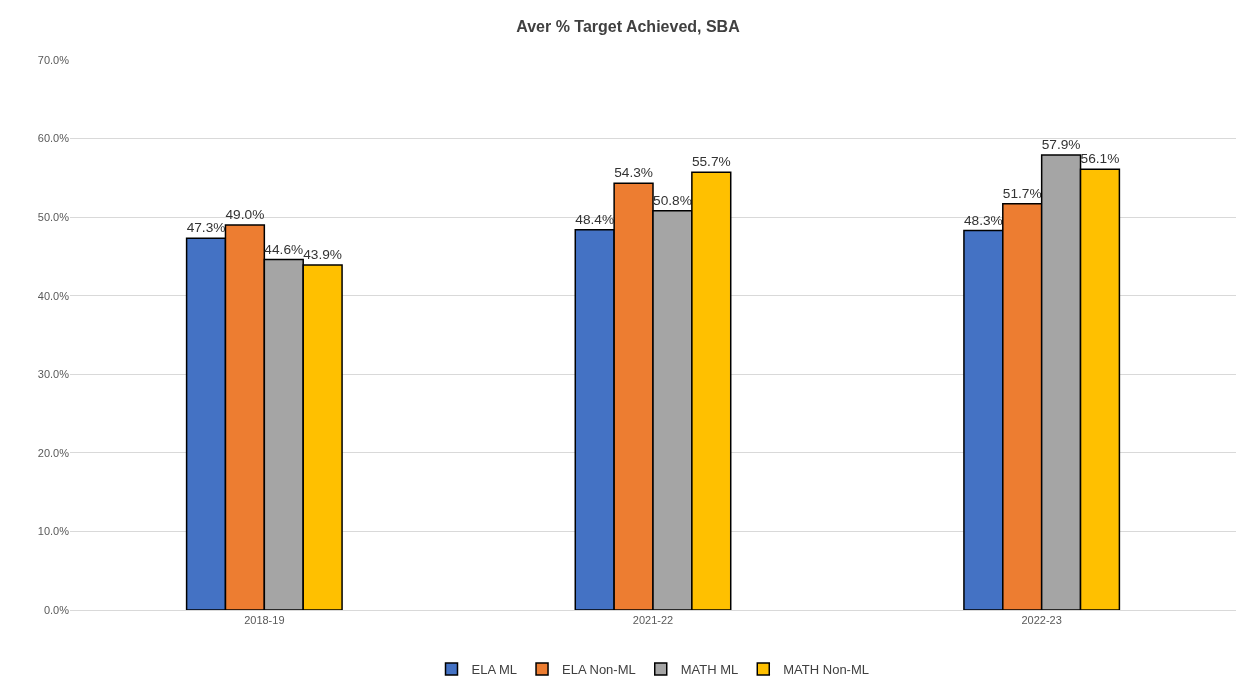  Describe the element at coordinates (53, 531) in the screenshot. I see `y-tick-label: 10.0%` at that location.